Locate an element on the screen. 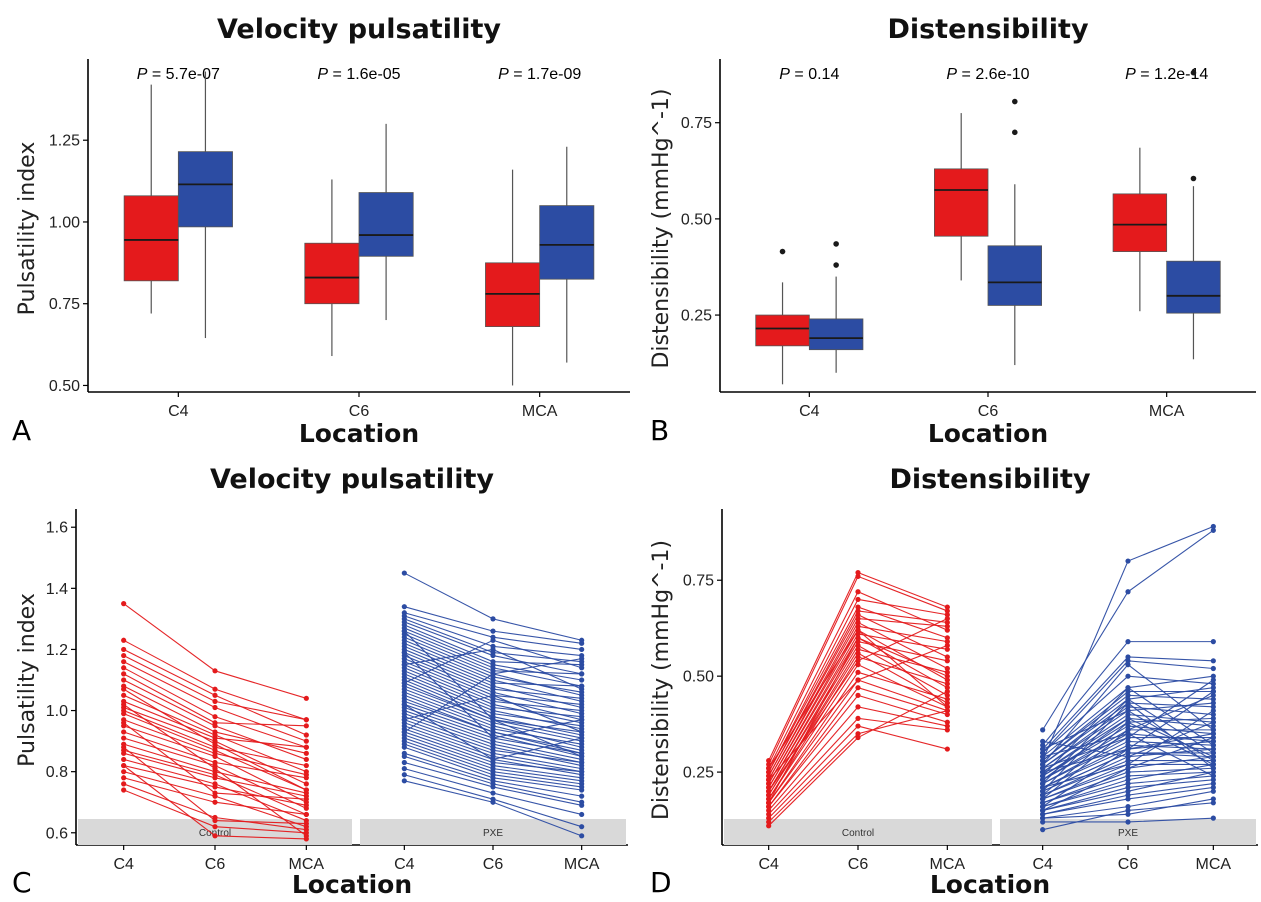 Image resolution: width=1261 pixels, height=902 pixels. y-tick-label: 0.75 is located at coordinates (696, 123).